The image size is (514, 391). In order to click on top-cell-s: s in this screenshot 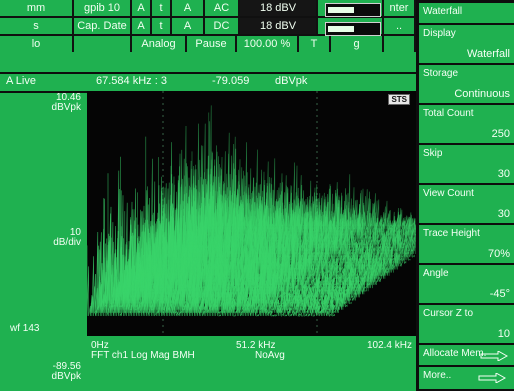, I will do `click(37, 26)`.